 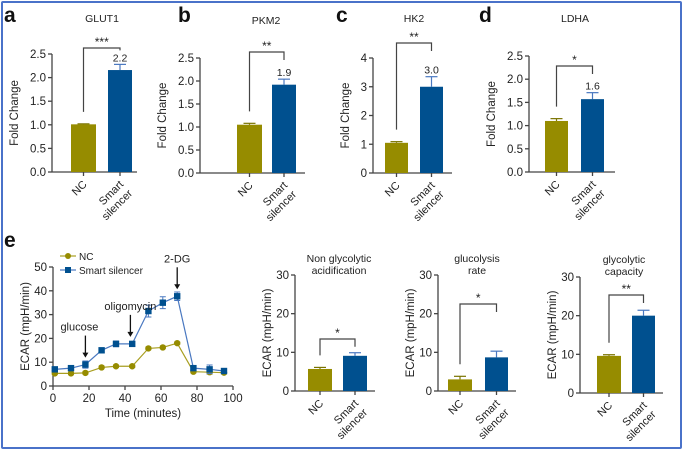 What do you see at coordinates (125, 399) in the screenshot?
I see `x-tick-label: 40` at bounding box center [125, 399].